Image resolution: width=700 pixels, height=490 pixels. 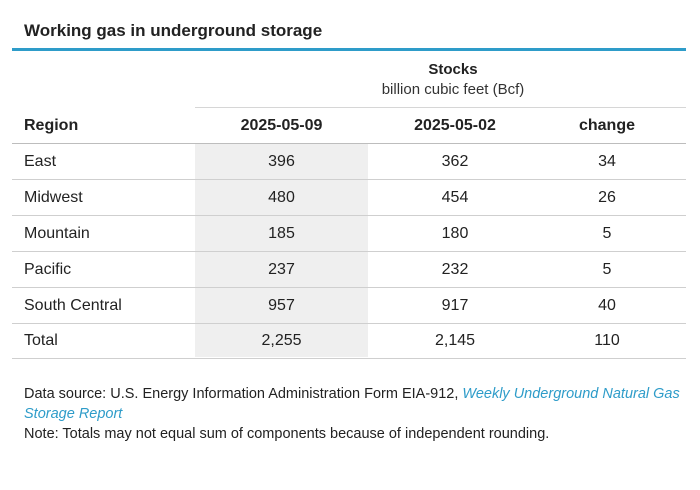 What do you see at coordinates (281, 305) in the screenshot?
I see `current-week-cell: 957` at bounding box center [281, 305].